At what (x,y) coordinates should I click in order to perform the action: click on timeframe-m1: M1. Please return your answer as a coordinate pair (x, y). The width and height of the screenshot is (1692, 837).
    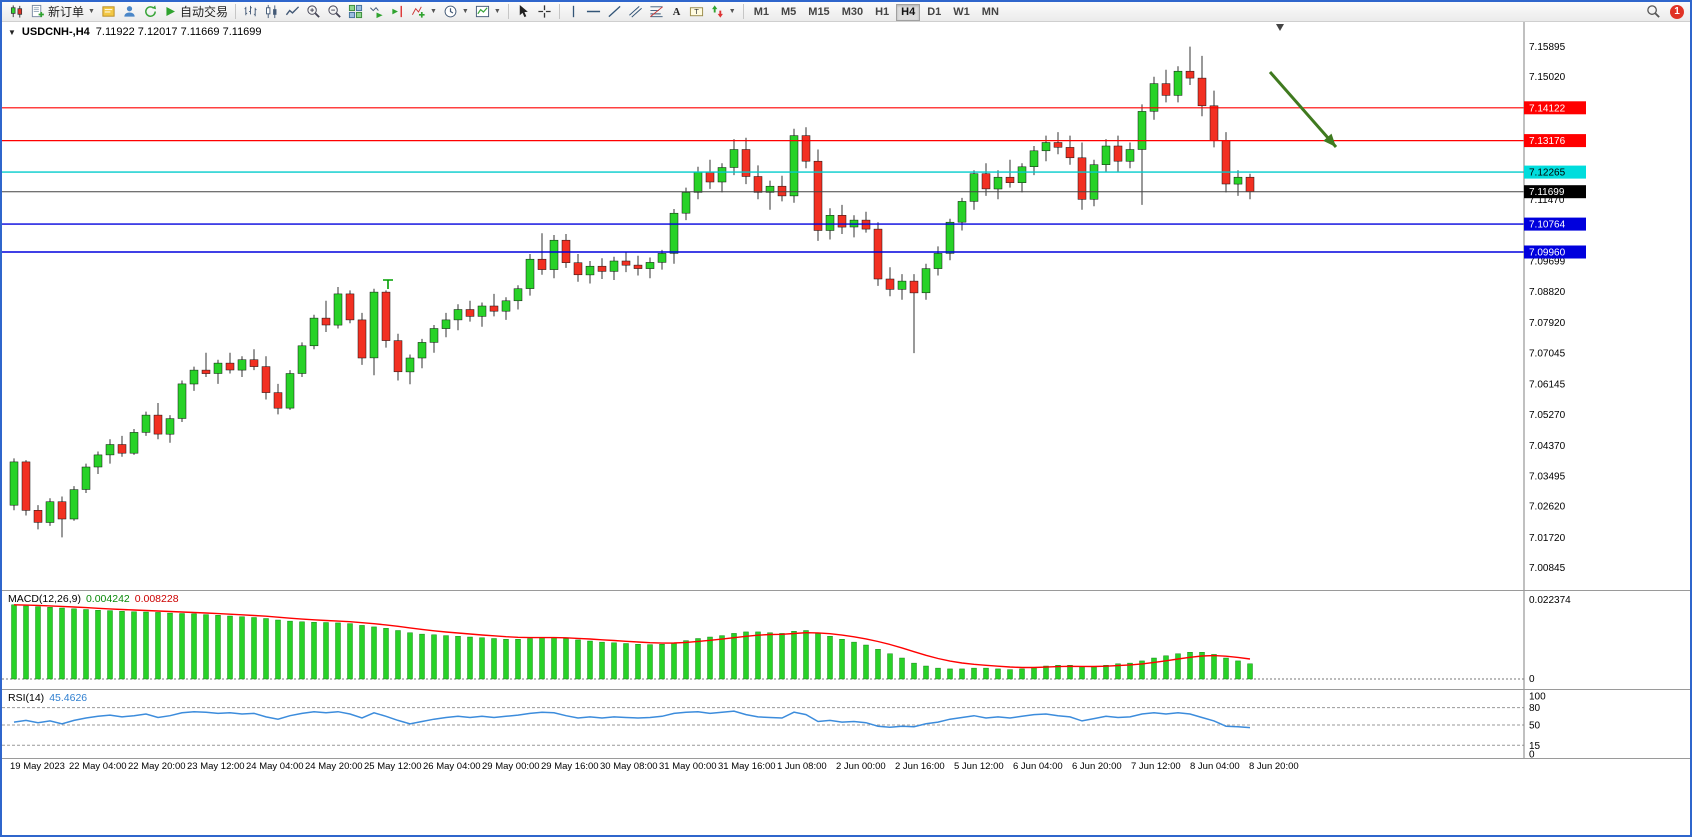
    Looking at the image, I should click on (761, 12).